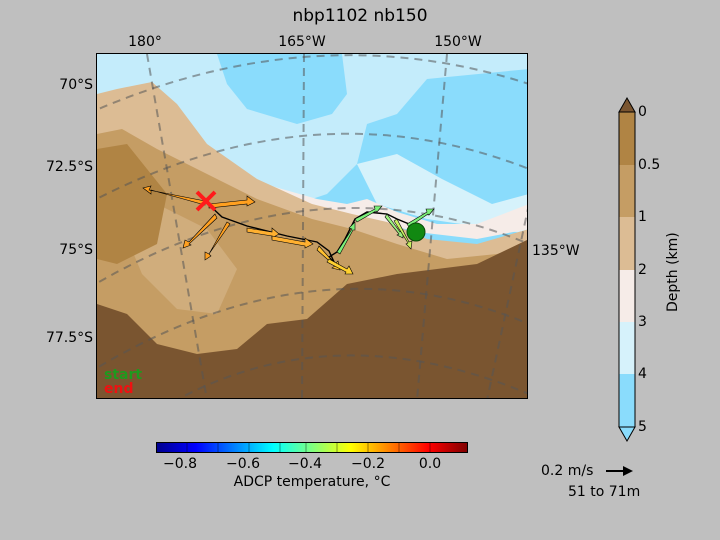 Image resolution: width=720 pixels, height=540 pixels. Describe the element at coordinates (312, 82) in the screenshot. I see `graticule-70s` at that location.